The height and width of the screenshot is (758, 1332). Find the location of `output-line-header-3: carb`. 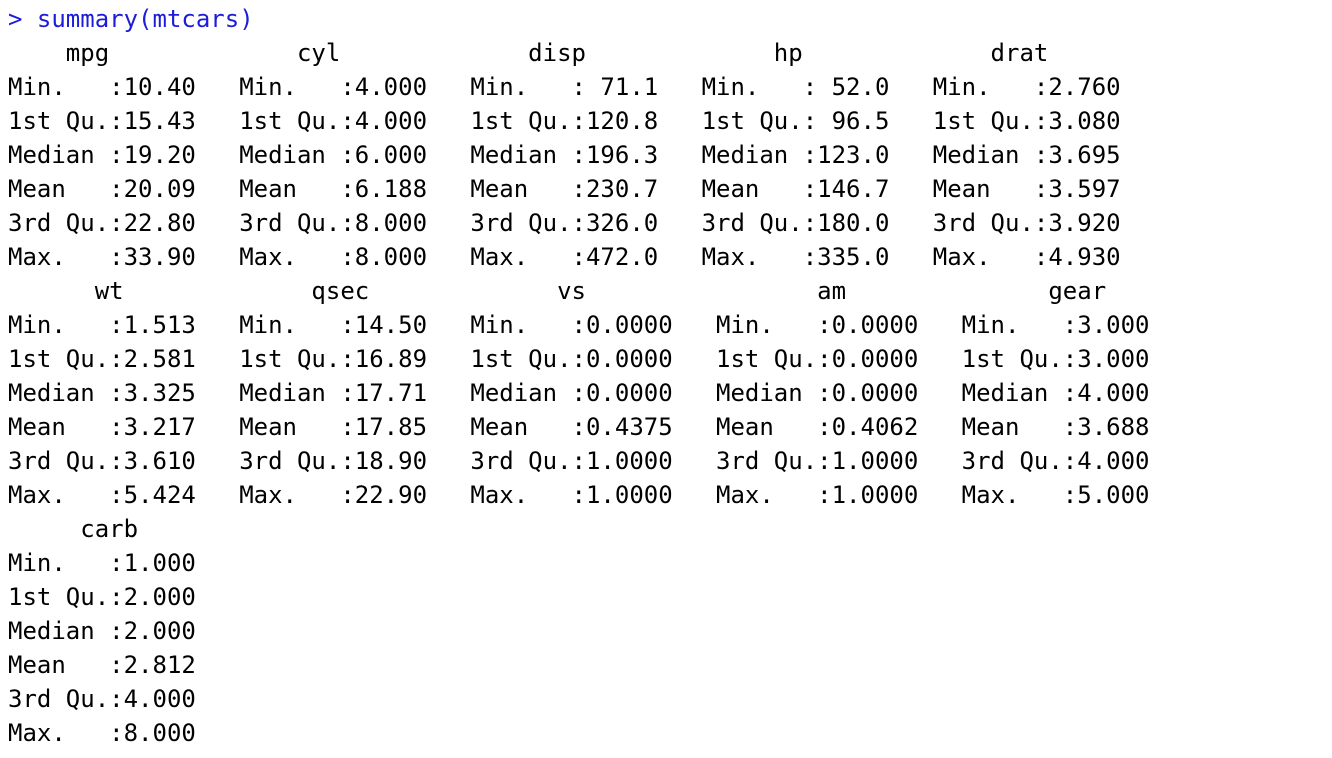

output-line-header-3: carb is located at coordinates (116, 529).